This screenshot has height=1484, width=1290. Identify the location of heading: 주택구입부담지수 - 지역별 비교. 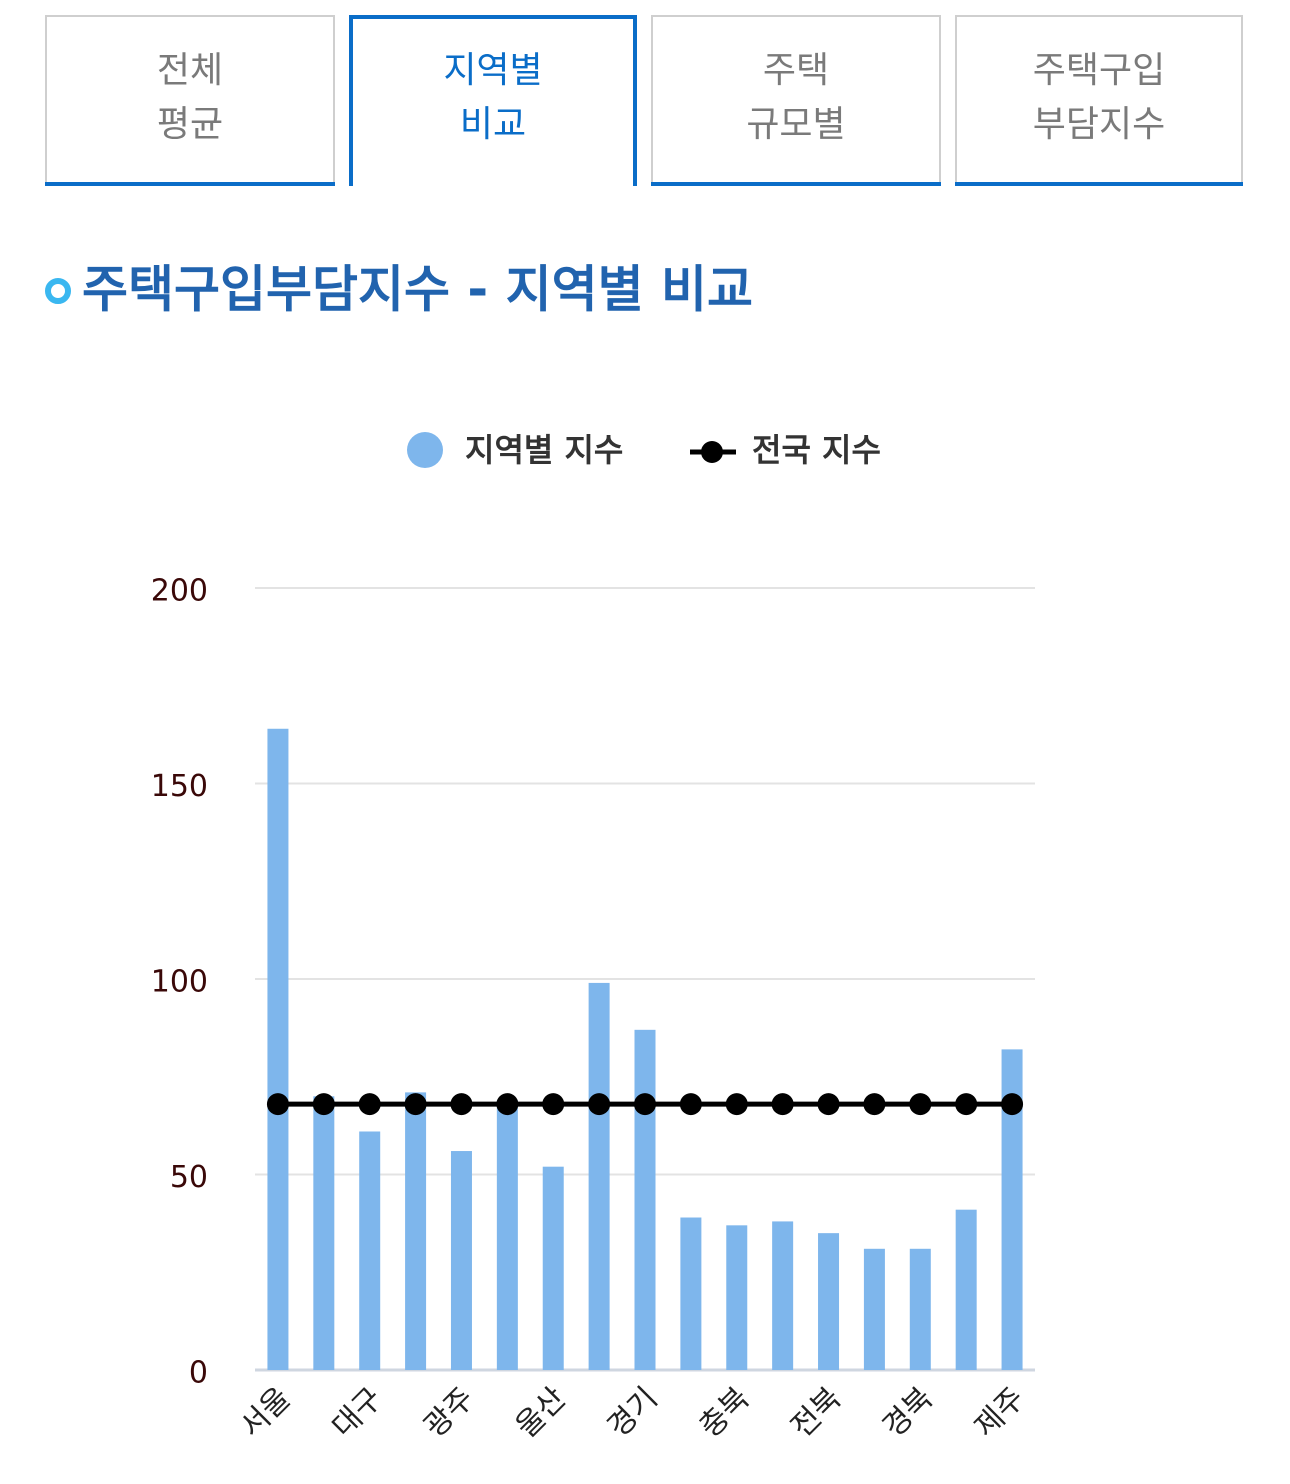
(417, 290).